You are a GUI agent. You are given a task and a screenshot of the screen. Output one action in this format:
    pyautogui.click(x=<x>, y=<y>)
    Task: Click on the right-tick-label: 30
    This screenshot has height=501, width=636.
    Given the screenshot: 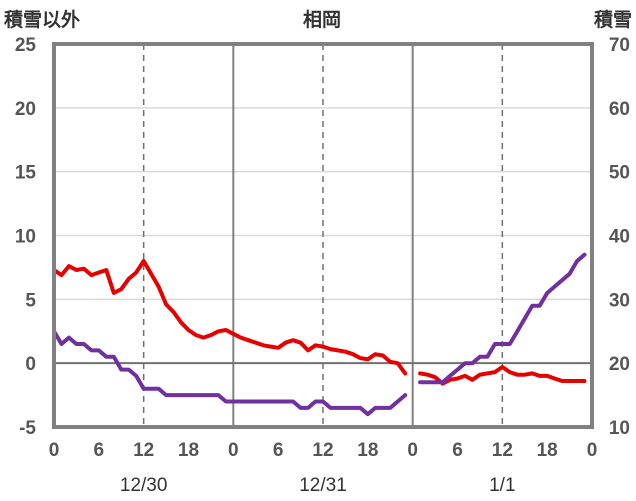 What is the action you would take?
    pyautogui.click(x=619, y=300)
    